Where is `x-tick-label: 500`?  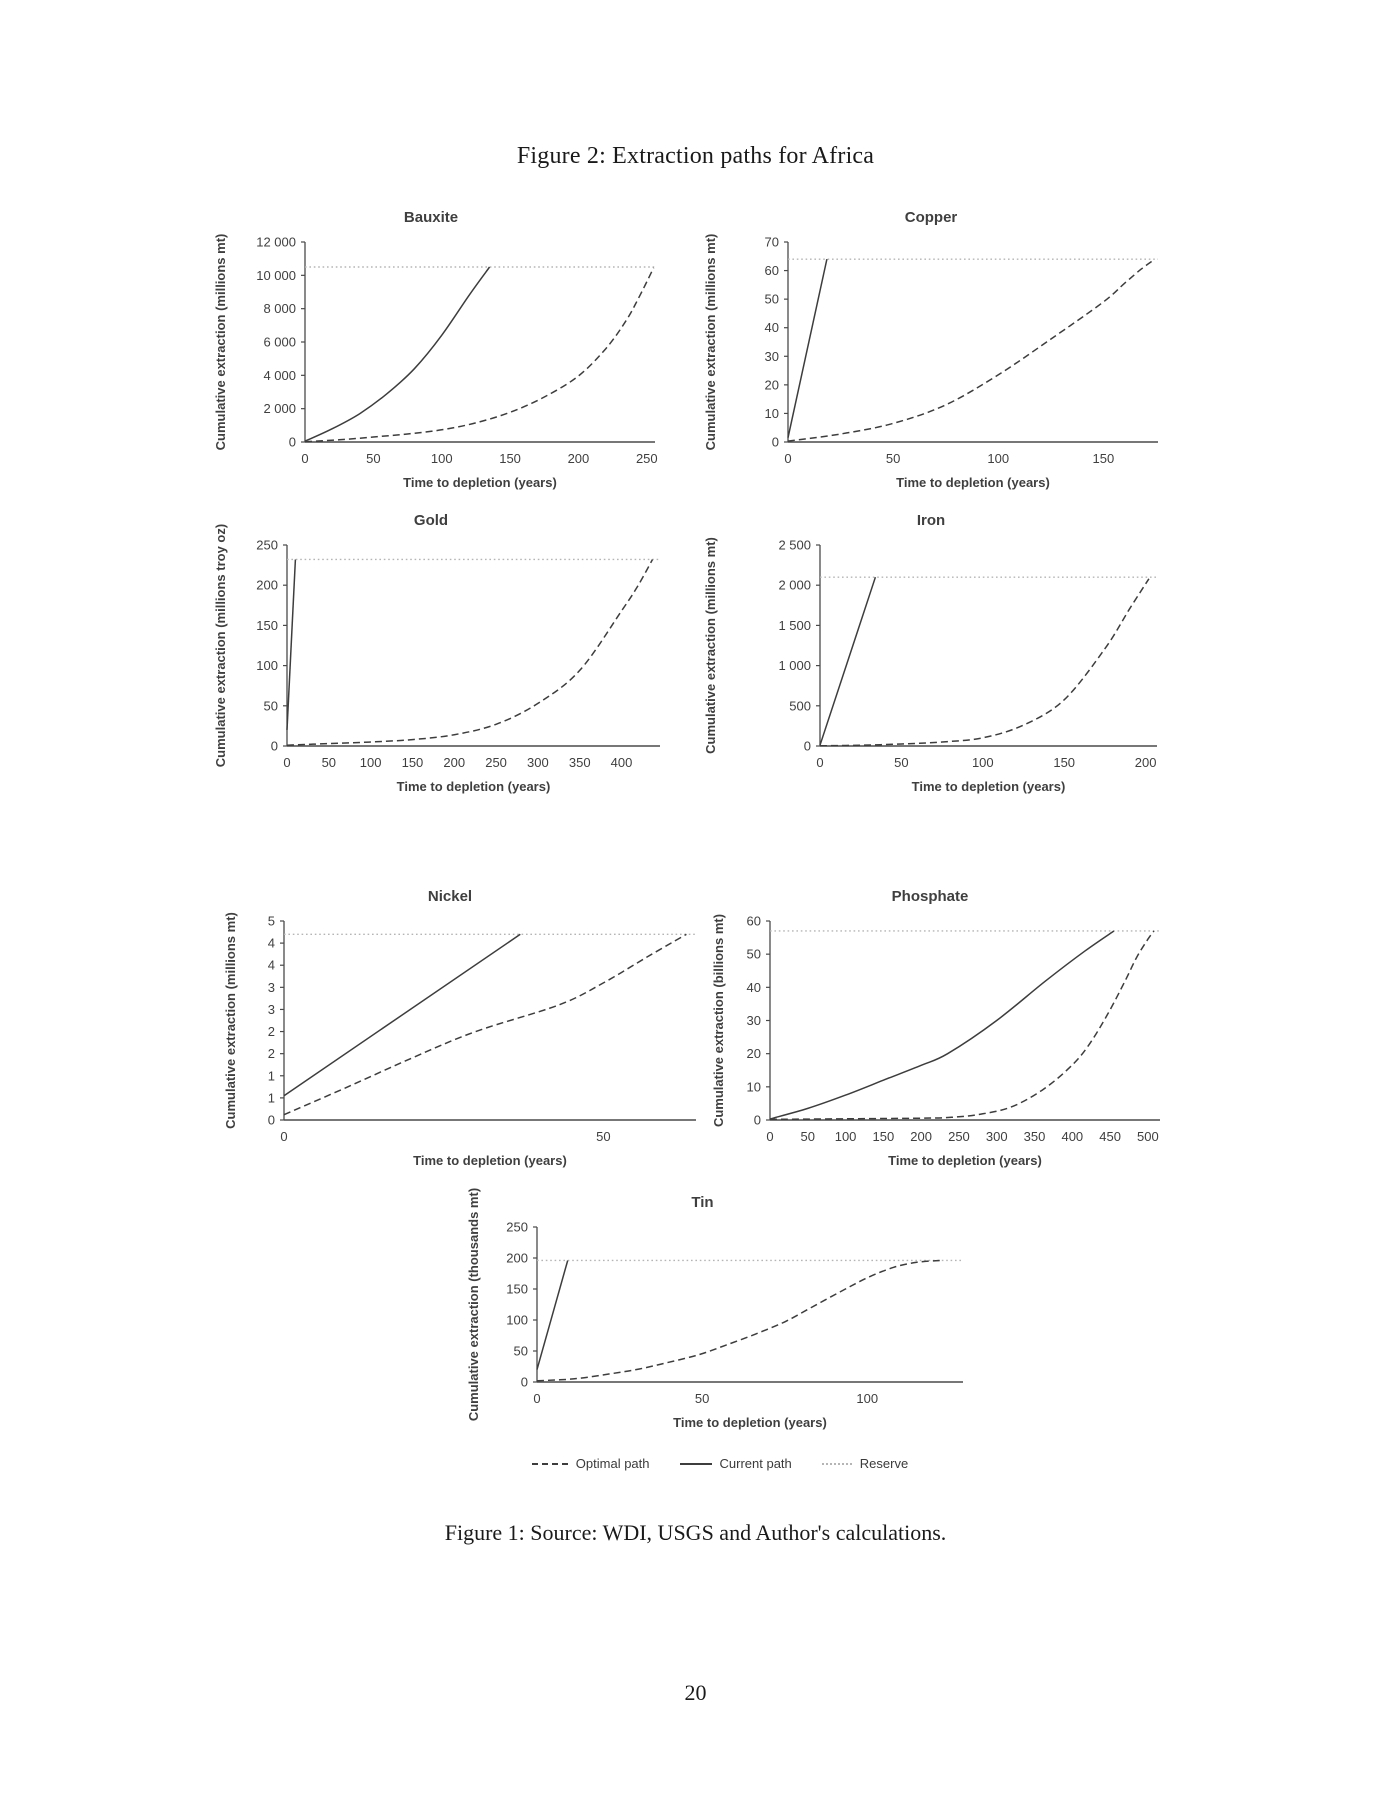 x-tick-label: 500 is located at coordinates (1148, 1136).